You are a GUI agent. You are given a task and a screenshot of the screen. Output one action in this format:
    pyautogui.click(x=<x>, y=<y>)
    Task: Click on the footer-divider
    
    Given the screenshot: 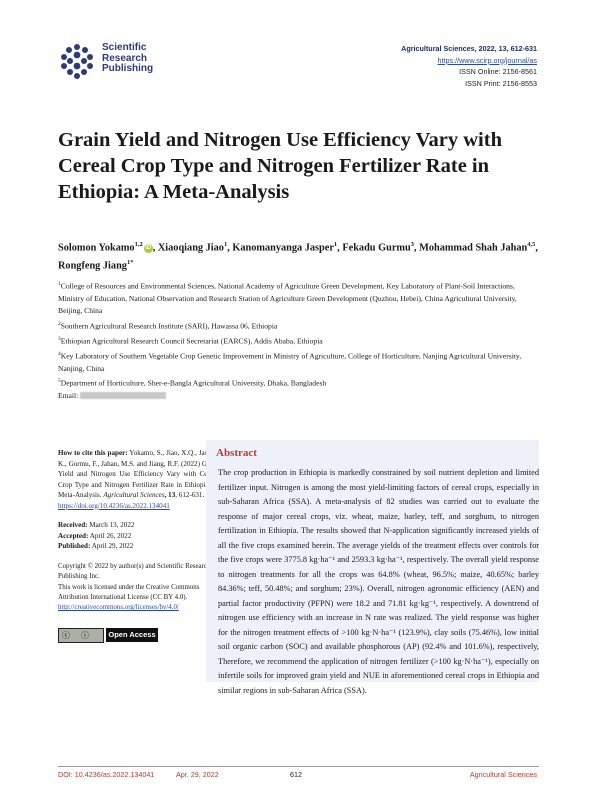 What is the action you would take?
    pyautogui.click(x=298, y=766)
    